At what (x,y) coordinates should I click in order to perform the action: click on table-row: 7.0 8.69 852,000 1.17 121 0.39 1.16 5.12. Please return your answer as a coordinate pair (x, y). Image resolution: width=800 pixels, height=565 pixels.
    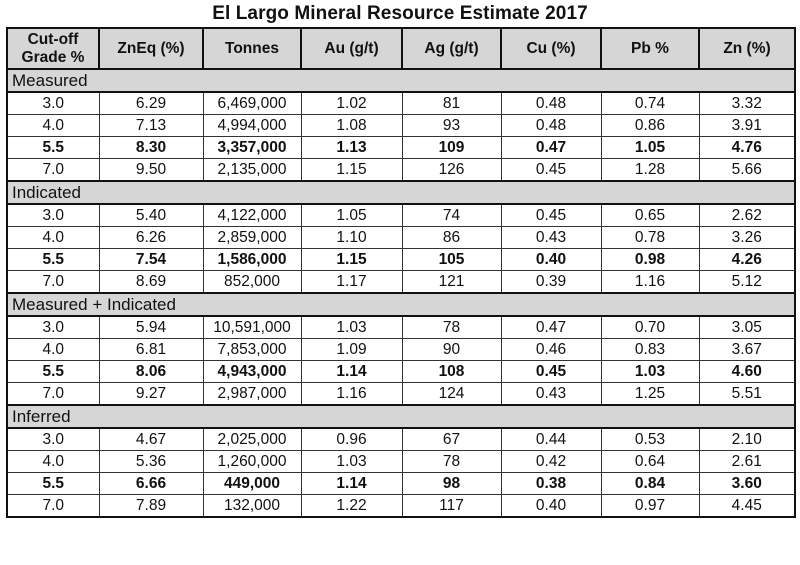
    Looking at the image, I should click on (401, 282).